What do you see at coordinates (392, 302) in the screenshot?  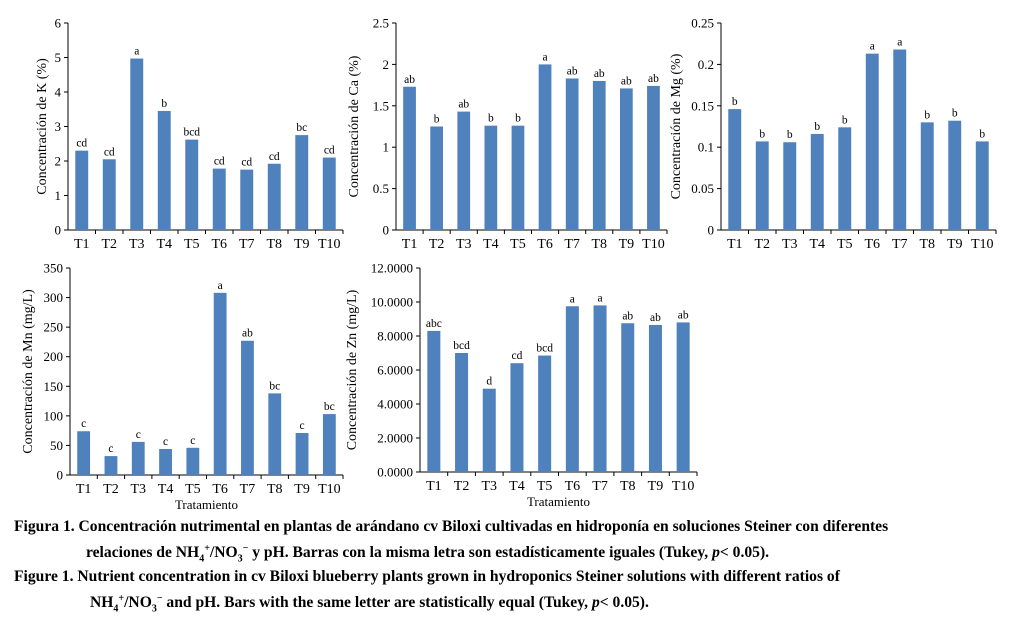 I see `y-tick-label: 10.0000` at bounding box center [392, 302].